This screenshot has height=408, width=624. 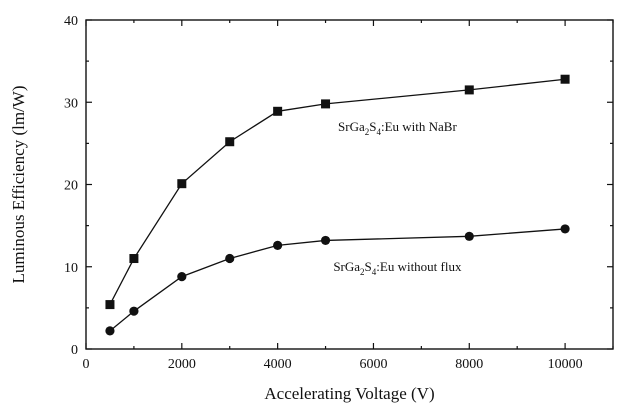 What do you see at coordinates (565, 364) in the screenshot?
I see `x-tick-label: 10000` at bounding box center [565, 364].